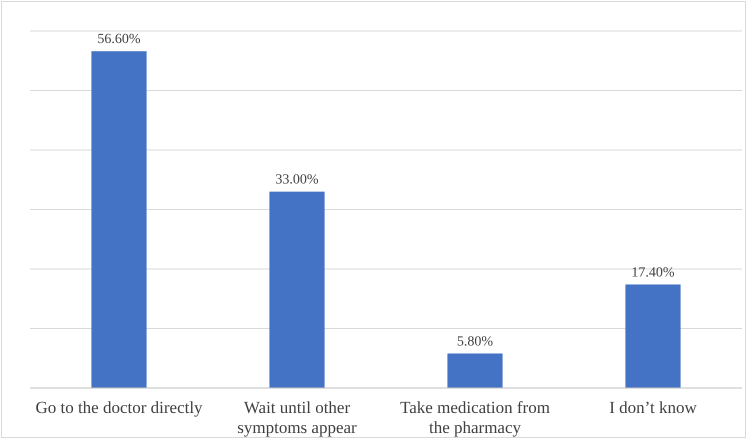  What do you see at coordinates (653, 272) in the screenshot?
I see `data-label: 17.40%` at bounding box center [653, 272].